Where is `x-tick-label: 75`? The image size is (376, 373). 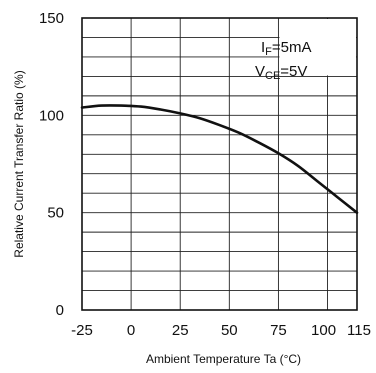
x-tick-label: 75 is located at coordinates (278, 330).